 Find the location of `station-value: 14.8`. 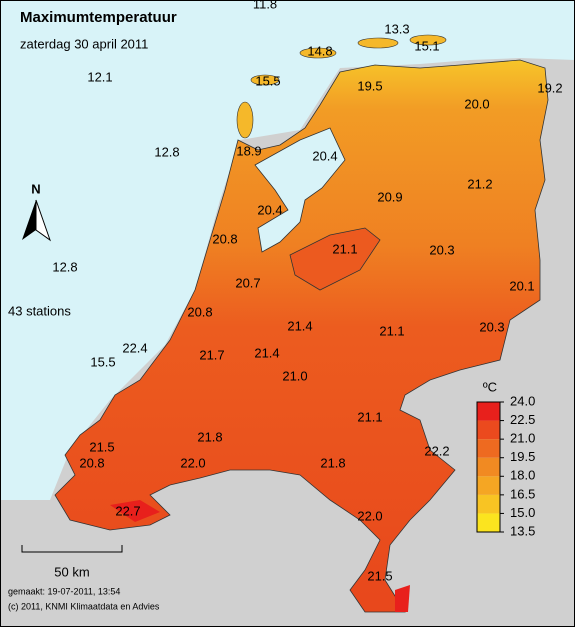

station-value: 14.8 is located at coordinates (319, 50).